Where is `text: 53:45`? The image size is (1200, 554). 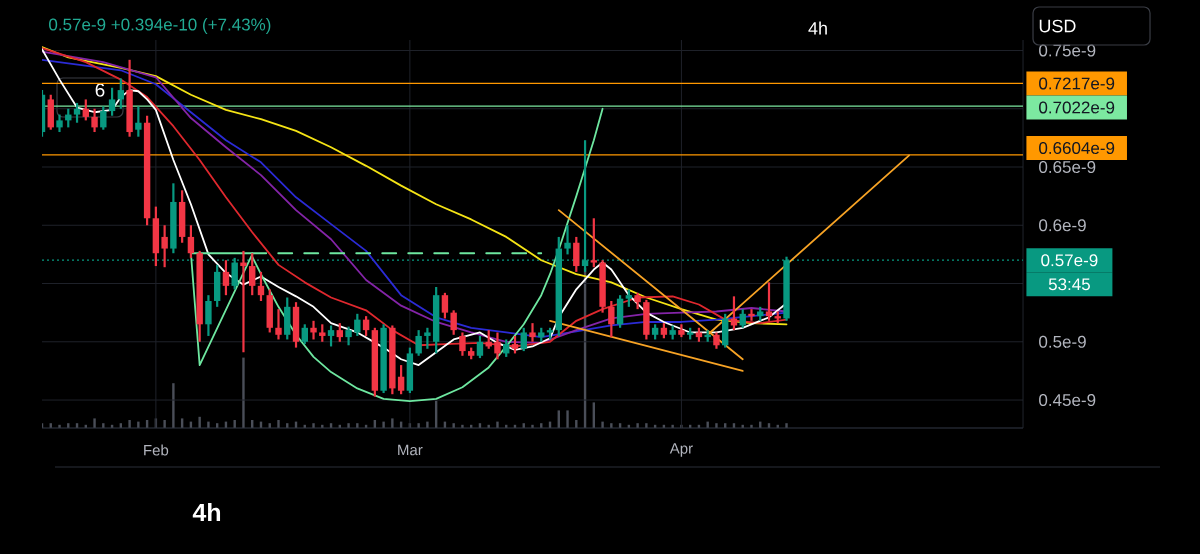 text: 53:45 is located at coordinates (1069, 284).